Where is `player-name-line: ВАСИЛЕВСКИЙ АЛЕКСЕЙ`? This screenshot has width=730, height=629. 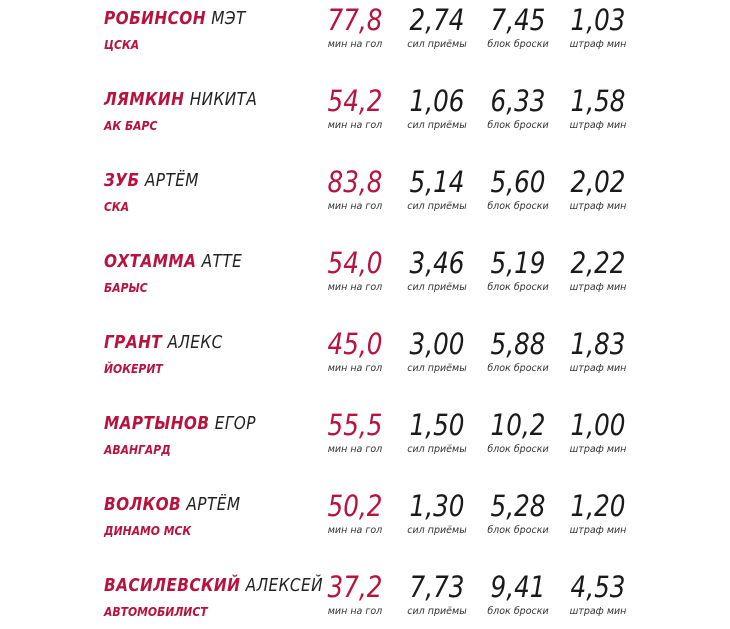 player-name-line: ВАСИЛЕВСКИЙ АЛЕКСЕЙ is located at coordinates (213, 585).